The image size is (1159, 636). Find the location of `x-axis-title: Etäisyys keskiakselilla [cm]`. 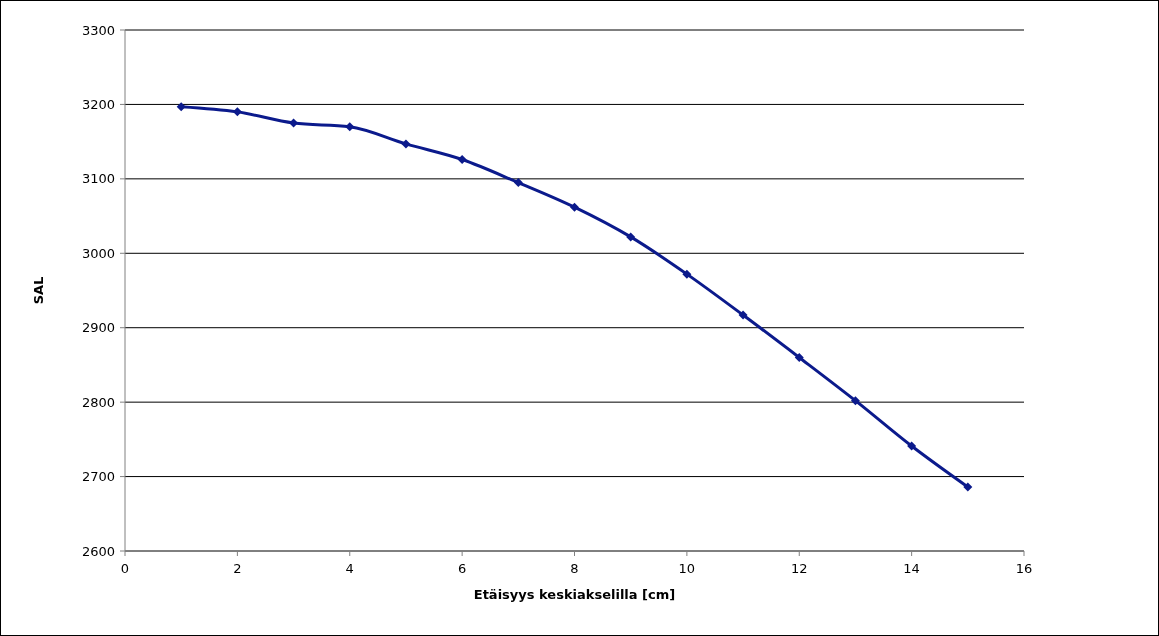

x-axis-title: Etäisyys keskiakselilla [cm] is located at coordinates (574, 594).